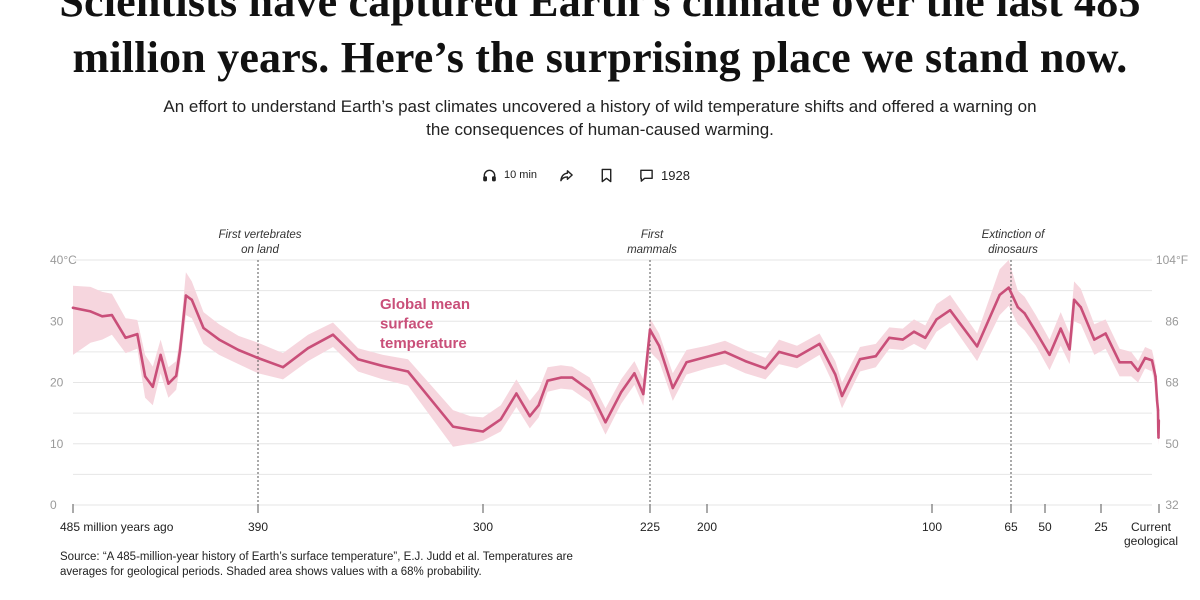  Describe the element at coordinates (1151, 549) in the screenshot. I see `x-tick-label: stage` at that location.